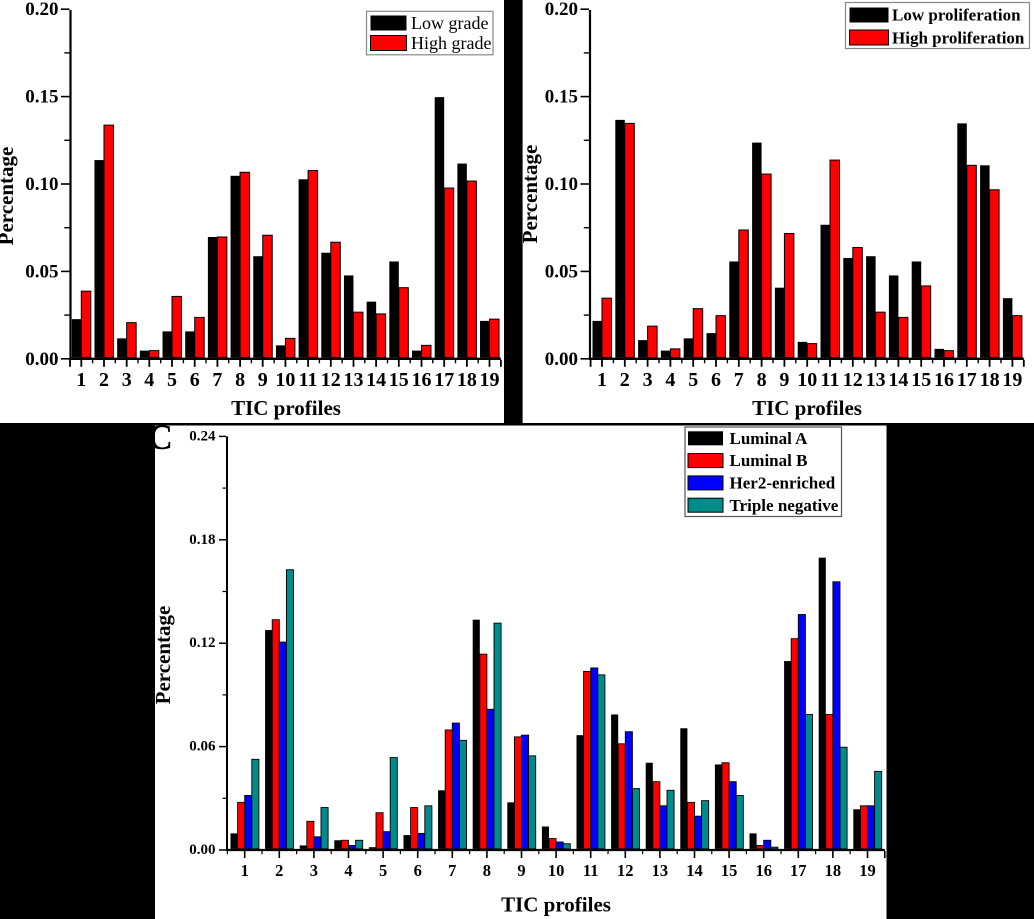  Describe the element at coordinates (784, 505) in the screenshot. I see `svg-text: Triple negative` at that location.